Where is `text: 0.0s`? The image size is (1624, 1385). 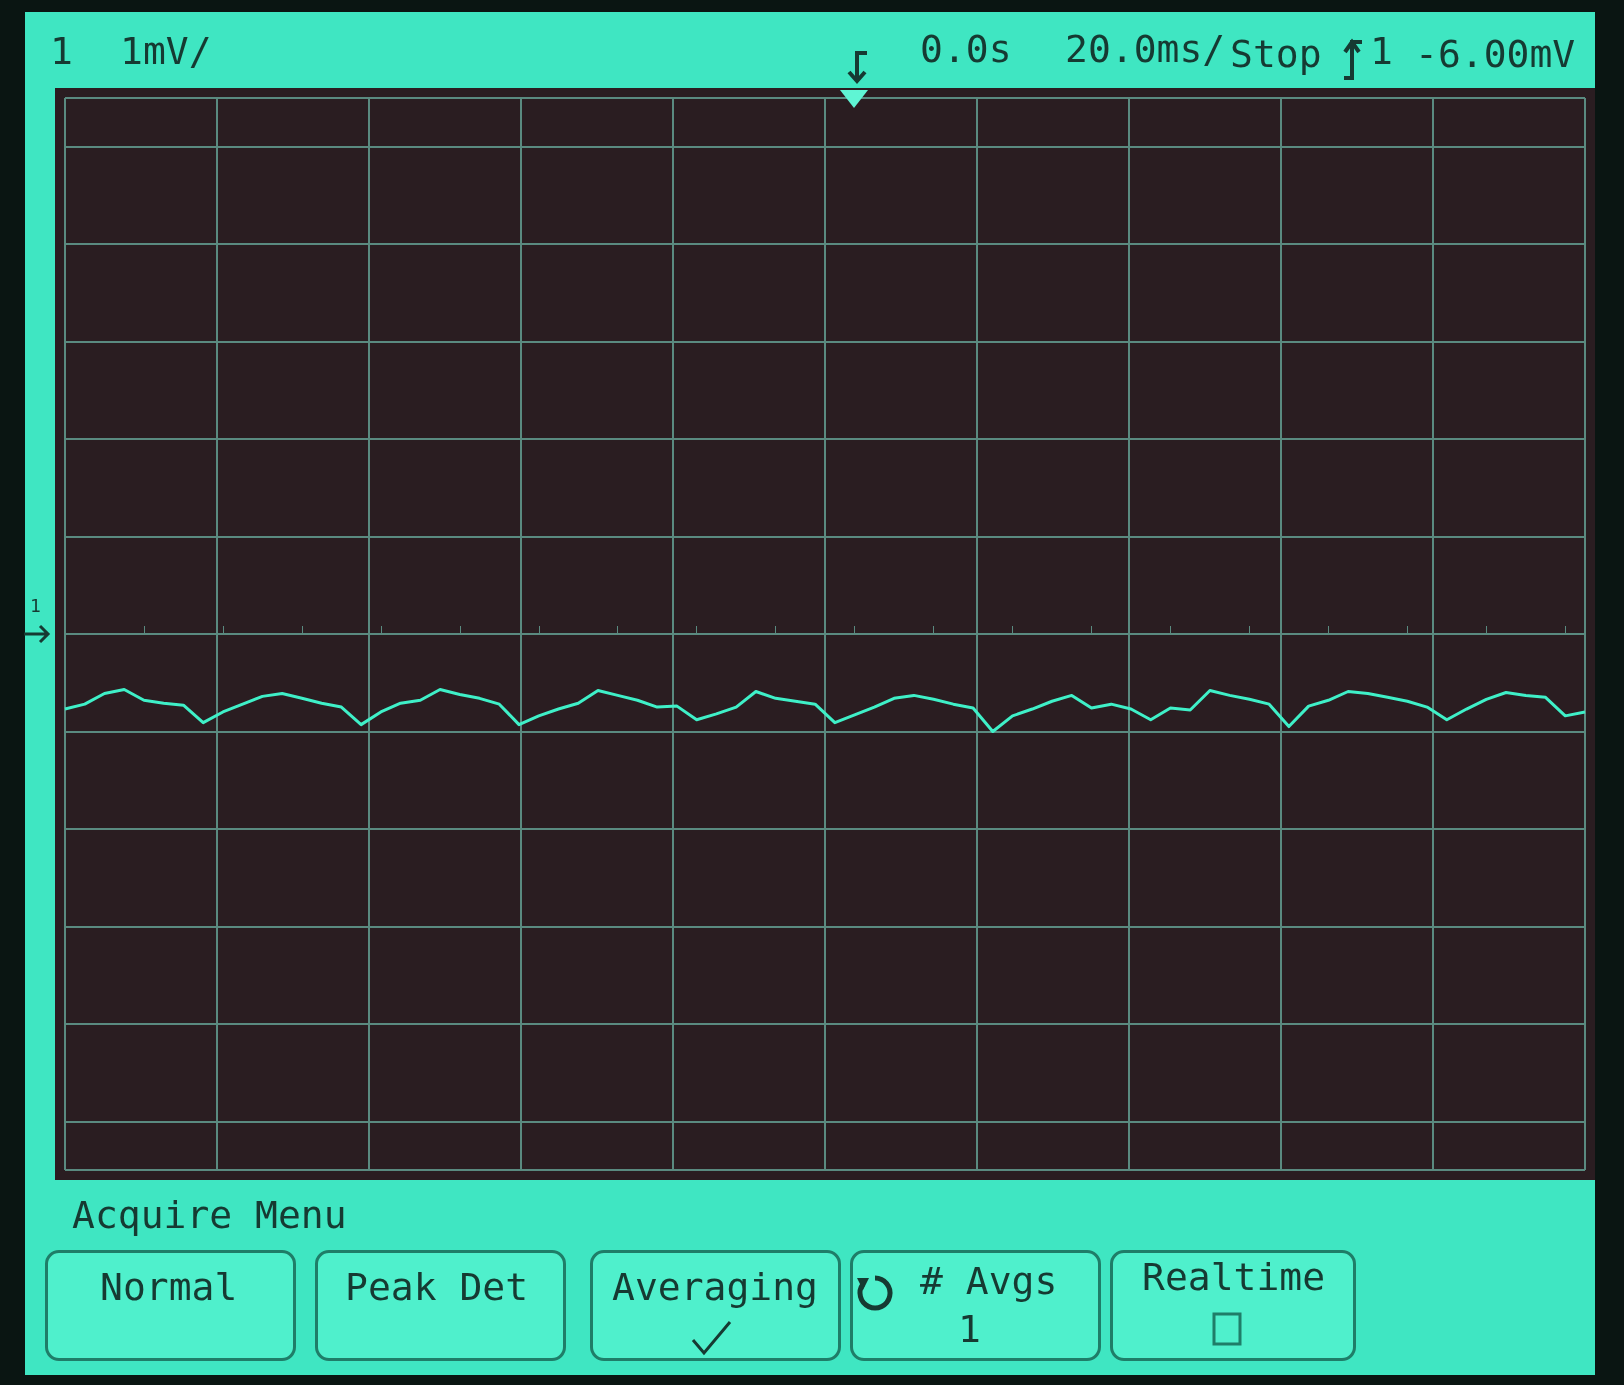
text: 0.0s is located at coordinates (966, 49).